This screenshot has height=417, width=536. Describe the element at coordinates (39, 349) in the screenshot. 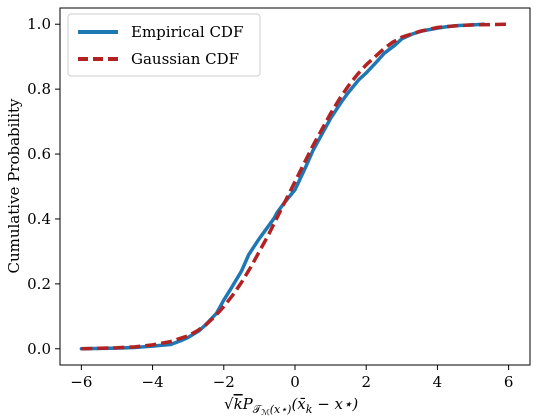

I see `y-tick-label: 0.0` at that location.